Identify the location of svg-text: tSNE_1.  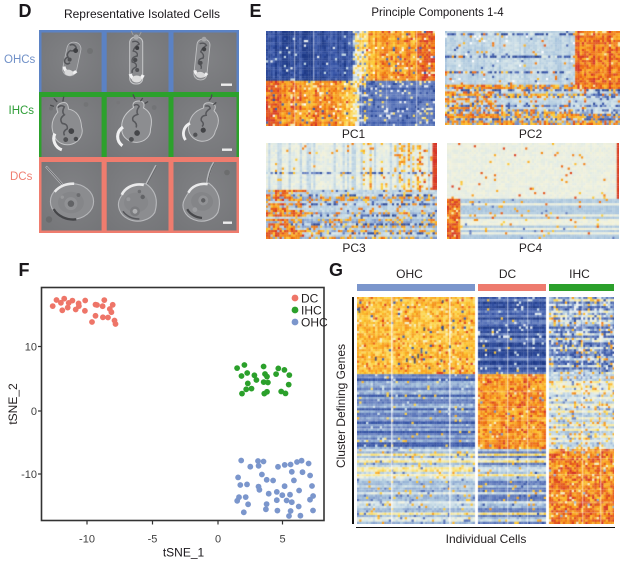
(184, 552).